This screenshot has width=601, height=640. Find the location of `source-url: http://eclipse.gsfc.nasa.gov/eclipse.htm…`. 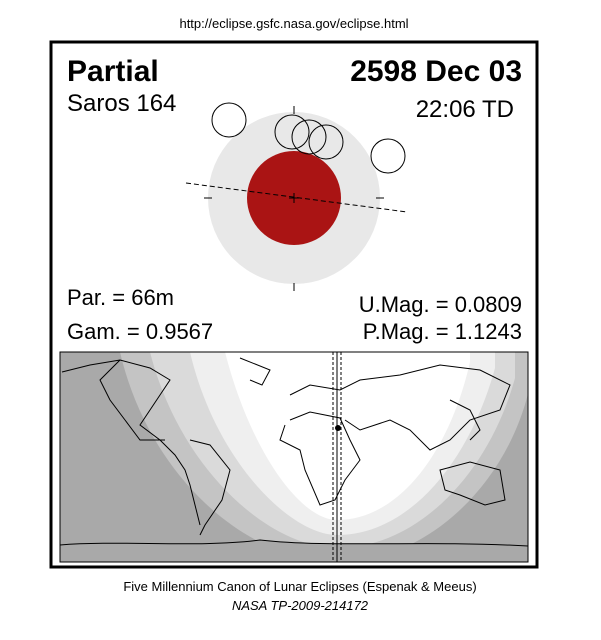

source-url: http://eclipse.gsfc.nasa.gov/eclipse.htm… is located at coordinates (293, 23).